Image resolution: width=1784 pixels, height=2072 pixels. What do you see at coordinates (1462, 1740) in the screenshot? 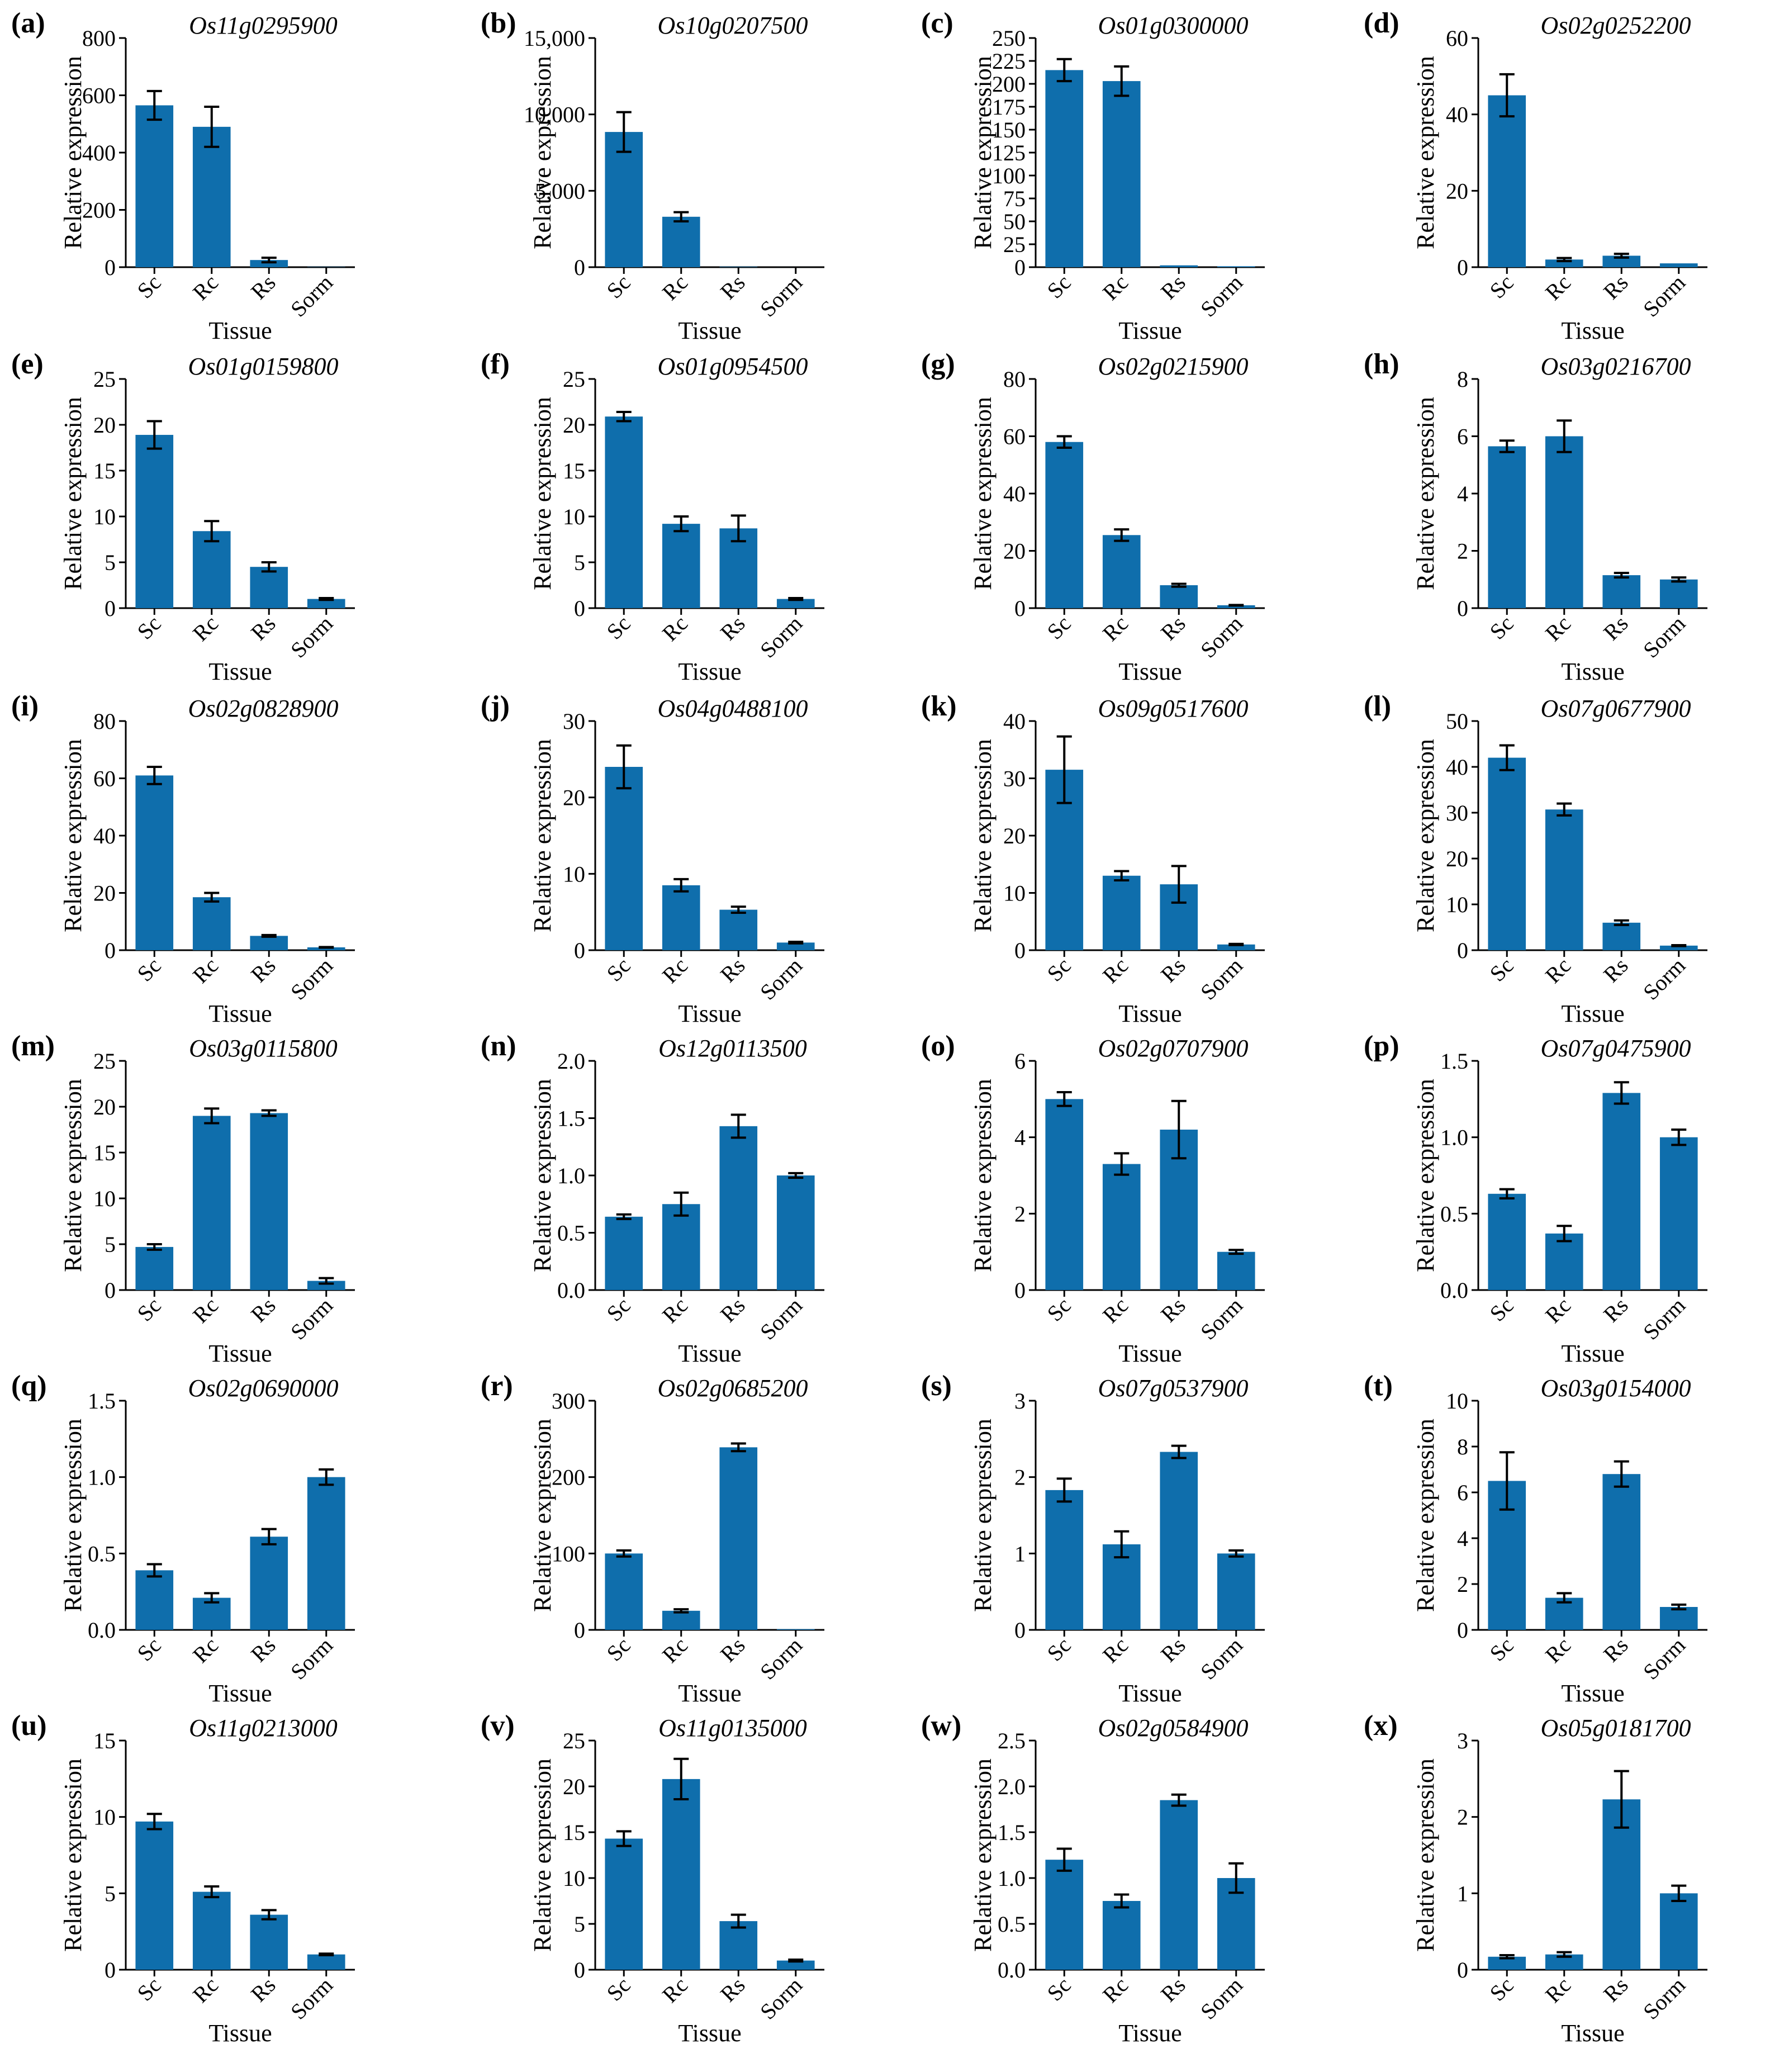
I see `y-tick-label: 3` at bounding box center [1462, 1740].